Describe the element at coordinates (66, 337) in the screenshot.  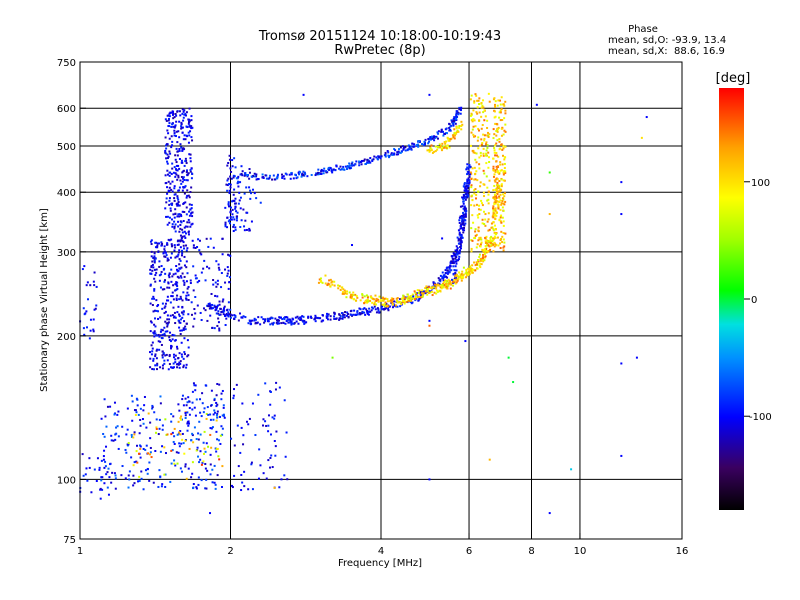
I see `y-tick-label: 200` at that location.